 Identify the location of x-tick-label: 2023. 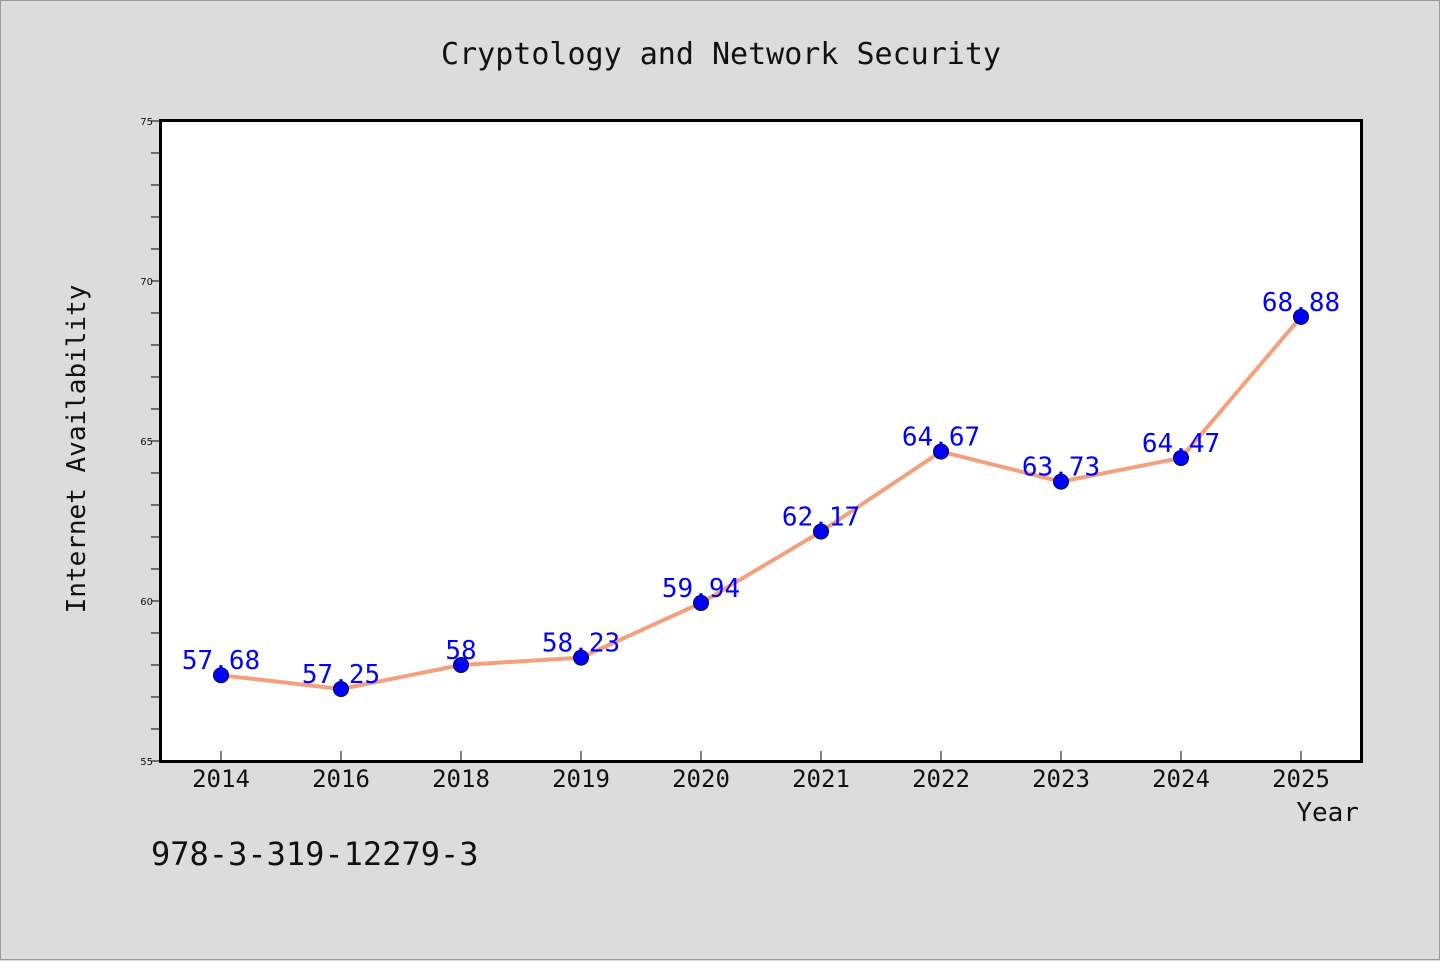
(1061, 779).